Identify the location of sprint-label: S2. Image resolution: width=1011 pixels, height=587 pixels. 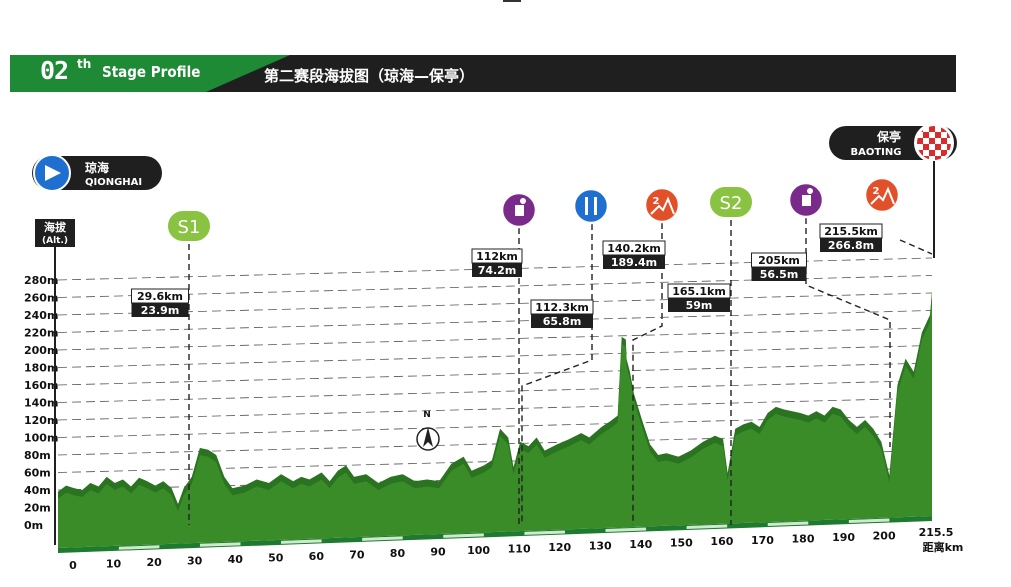
(731, 203).